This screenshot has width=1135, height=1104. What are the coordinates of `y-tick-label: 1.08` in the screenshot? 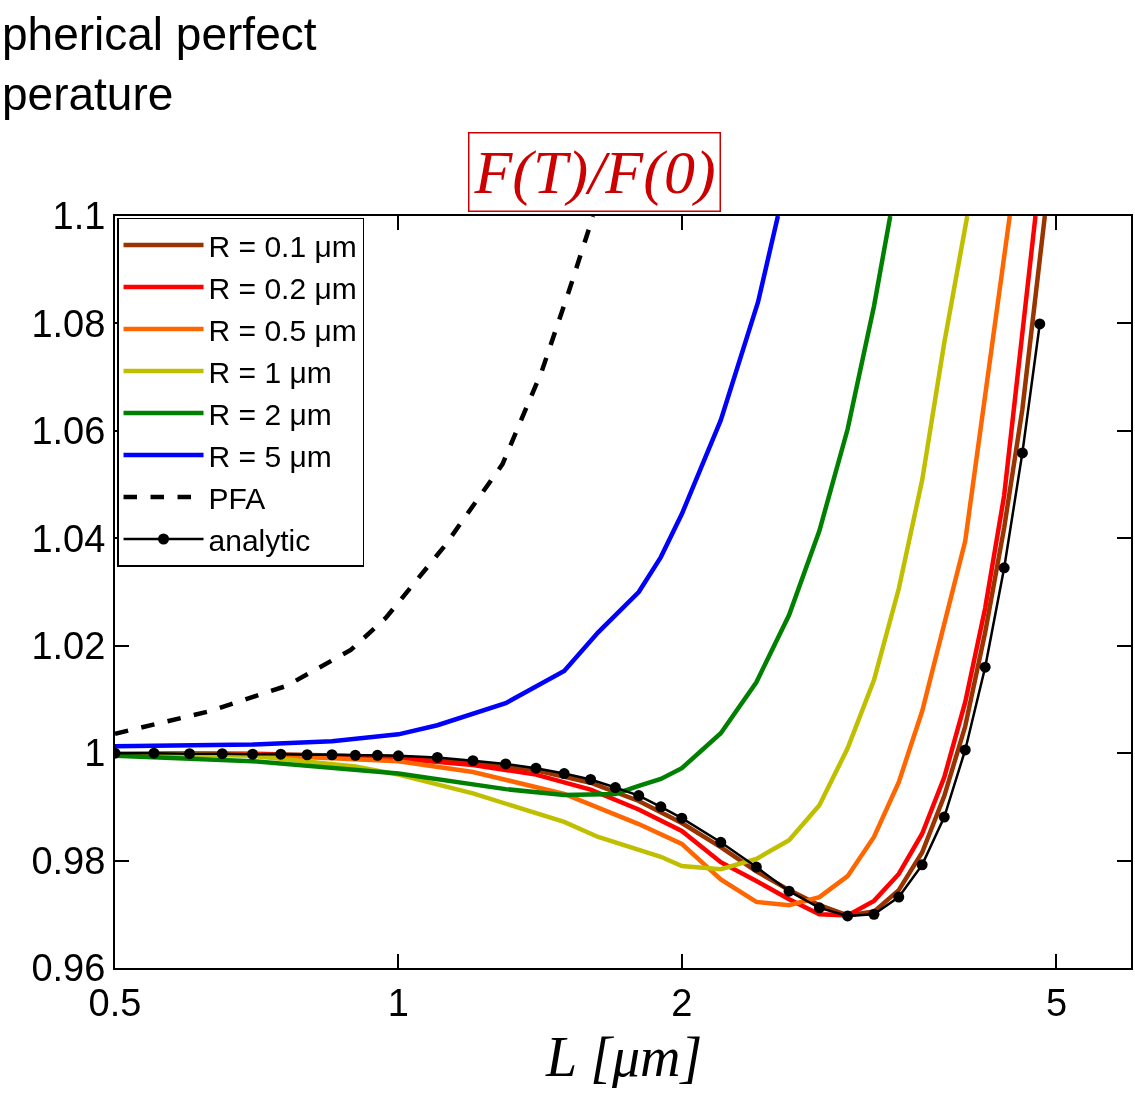 It's located at (68, 323).